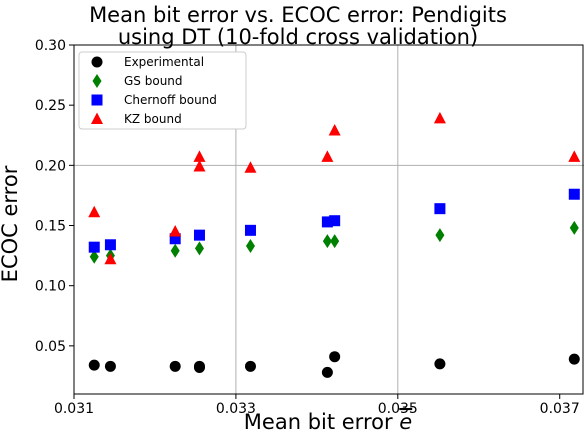  Describe the element at coordinates (50, 287) in the screenshot. I see `y-tick-label: 0.10` at that location.